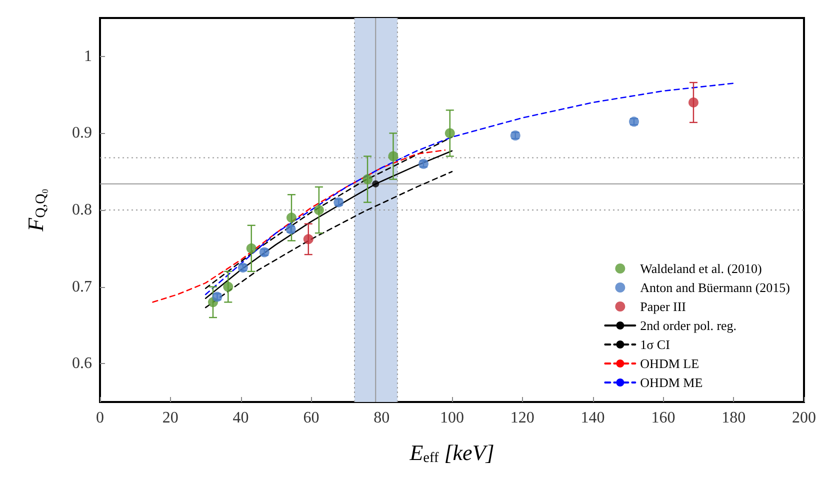 This screenshot has height=482, width=833. Describe the element at coordinates (663, 306) in the screenshot. I see `legend-label: Paper III` at that location.